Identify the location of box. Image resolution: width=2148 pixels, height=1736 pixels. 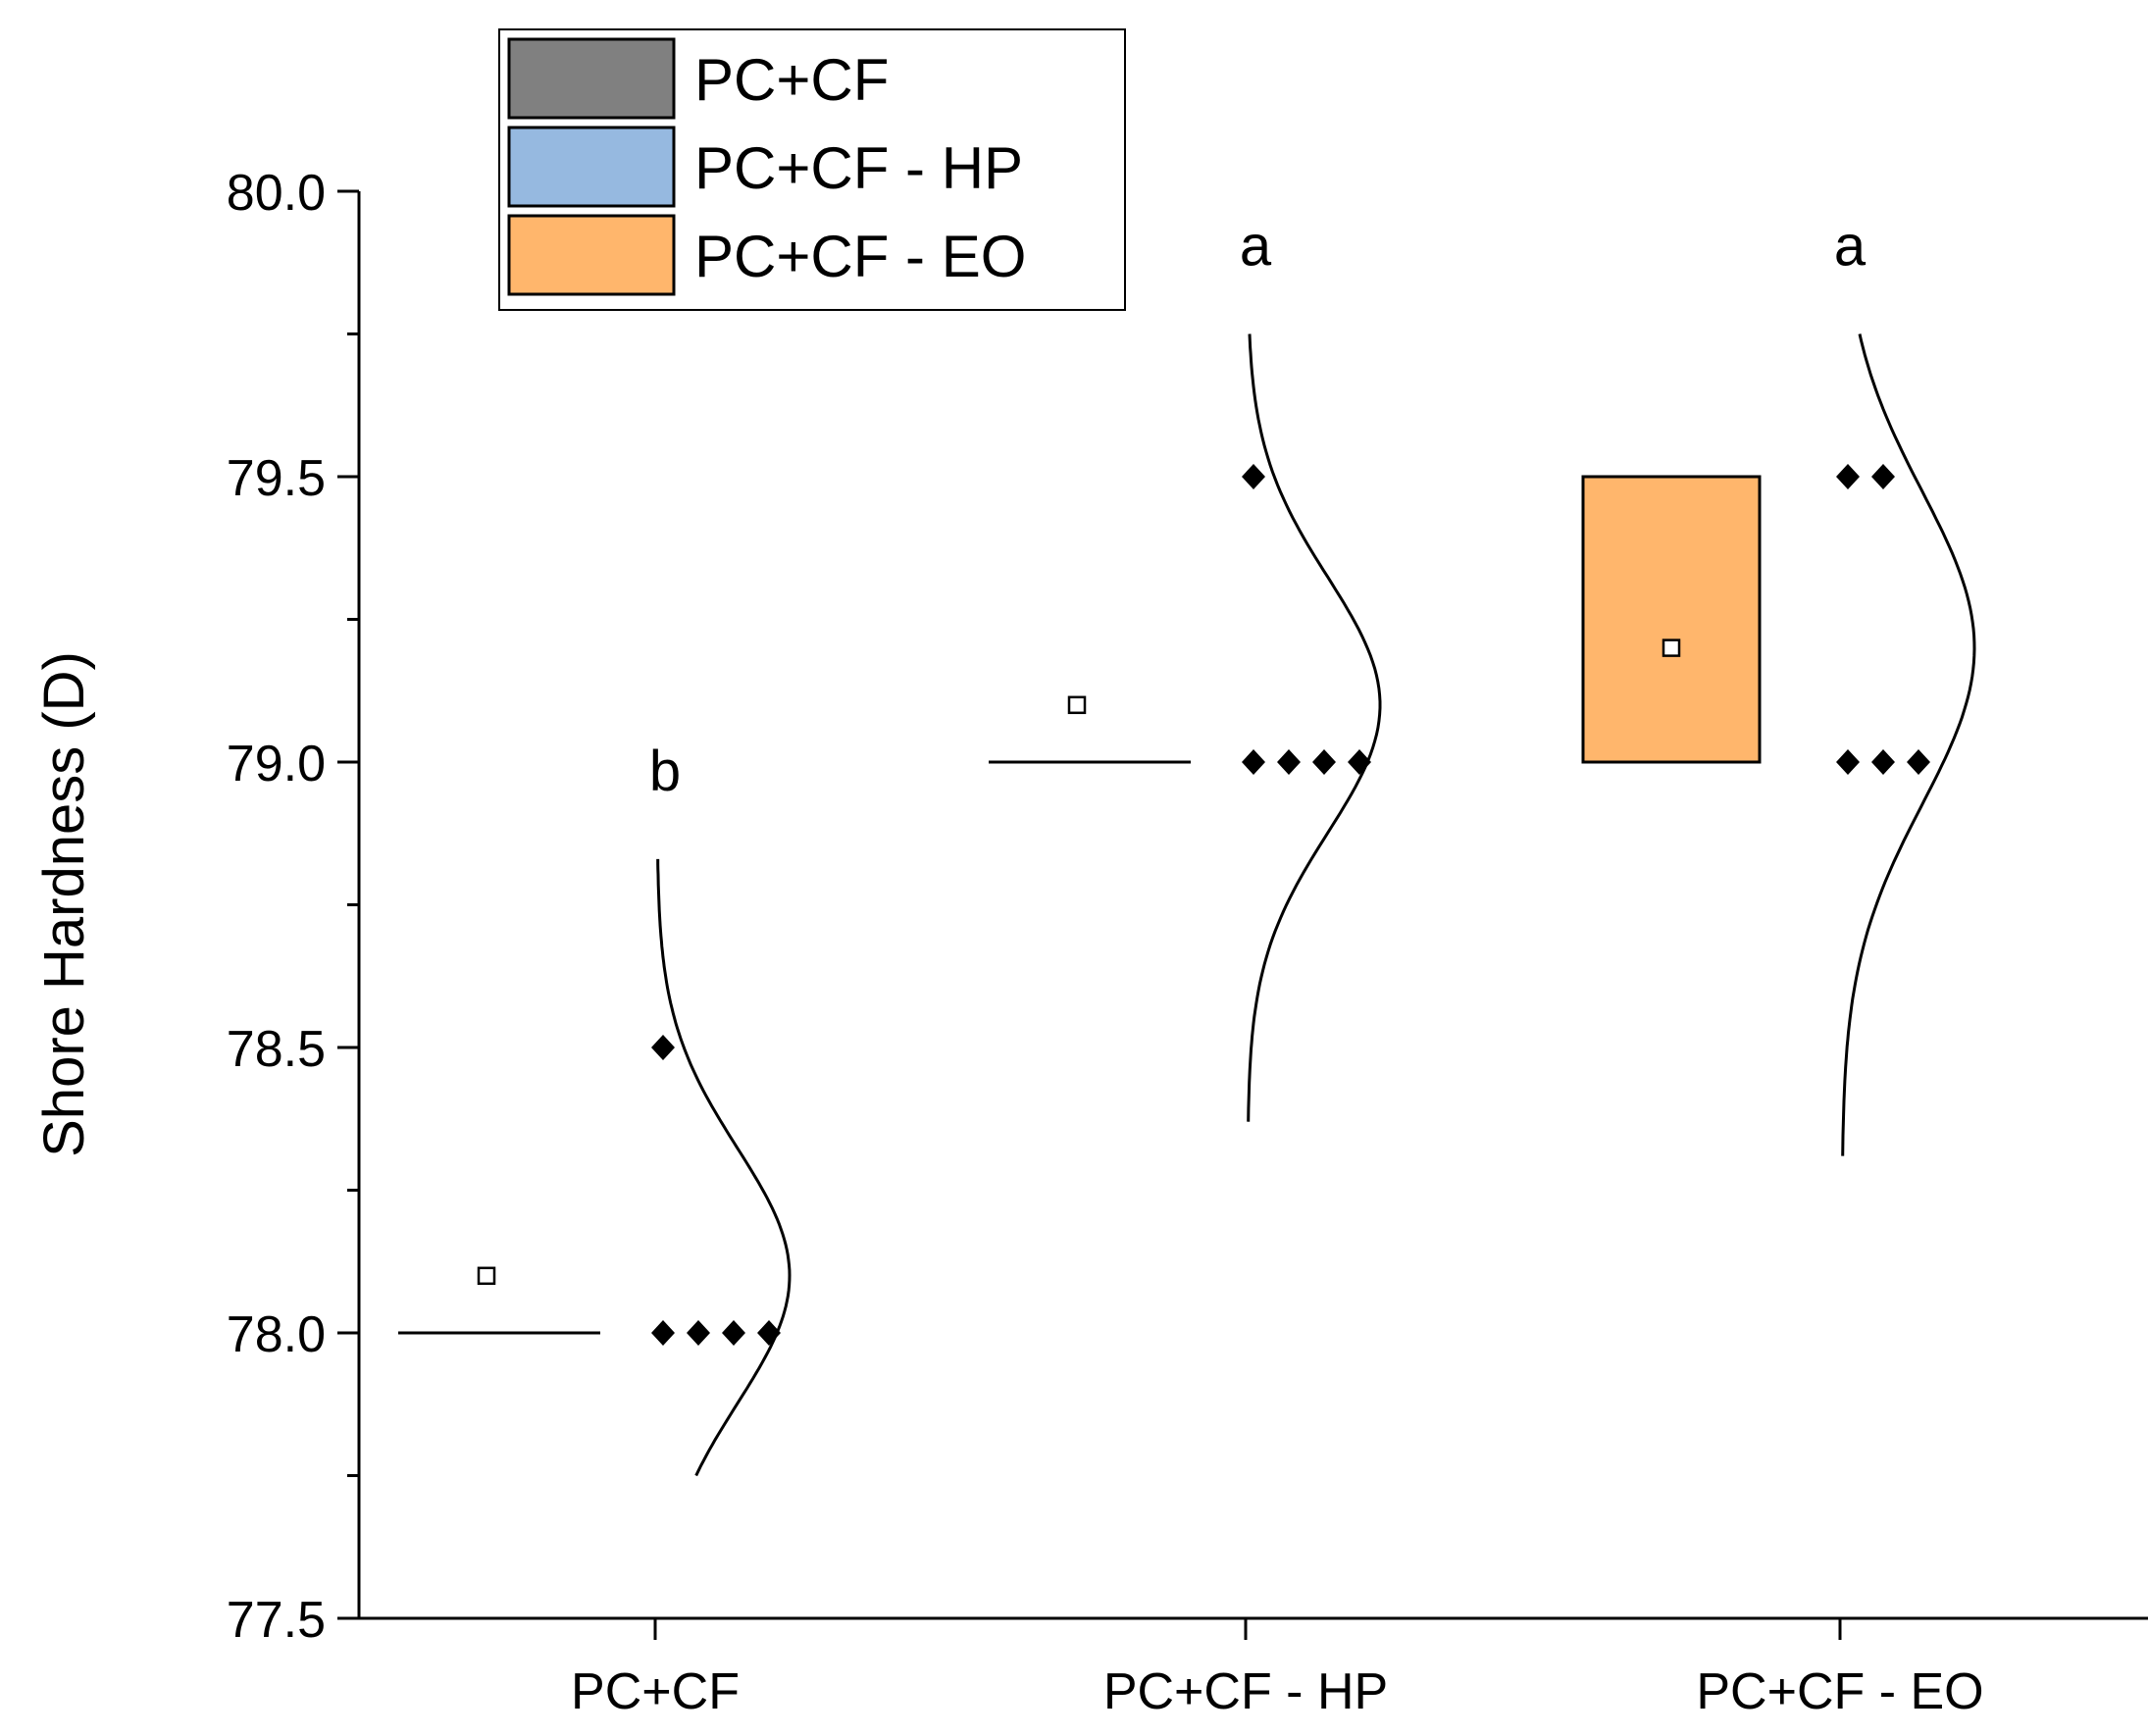
(1671, 620).